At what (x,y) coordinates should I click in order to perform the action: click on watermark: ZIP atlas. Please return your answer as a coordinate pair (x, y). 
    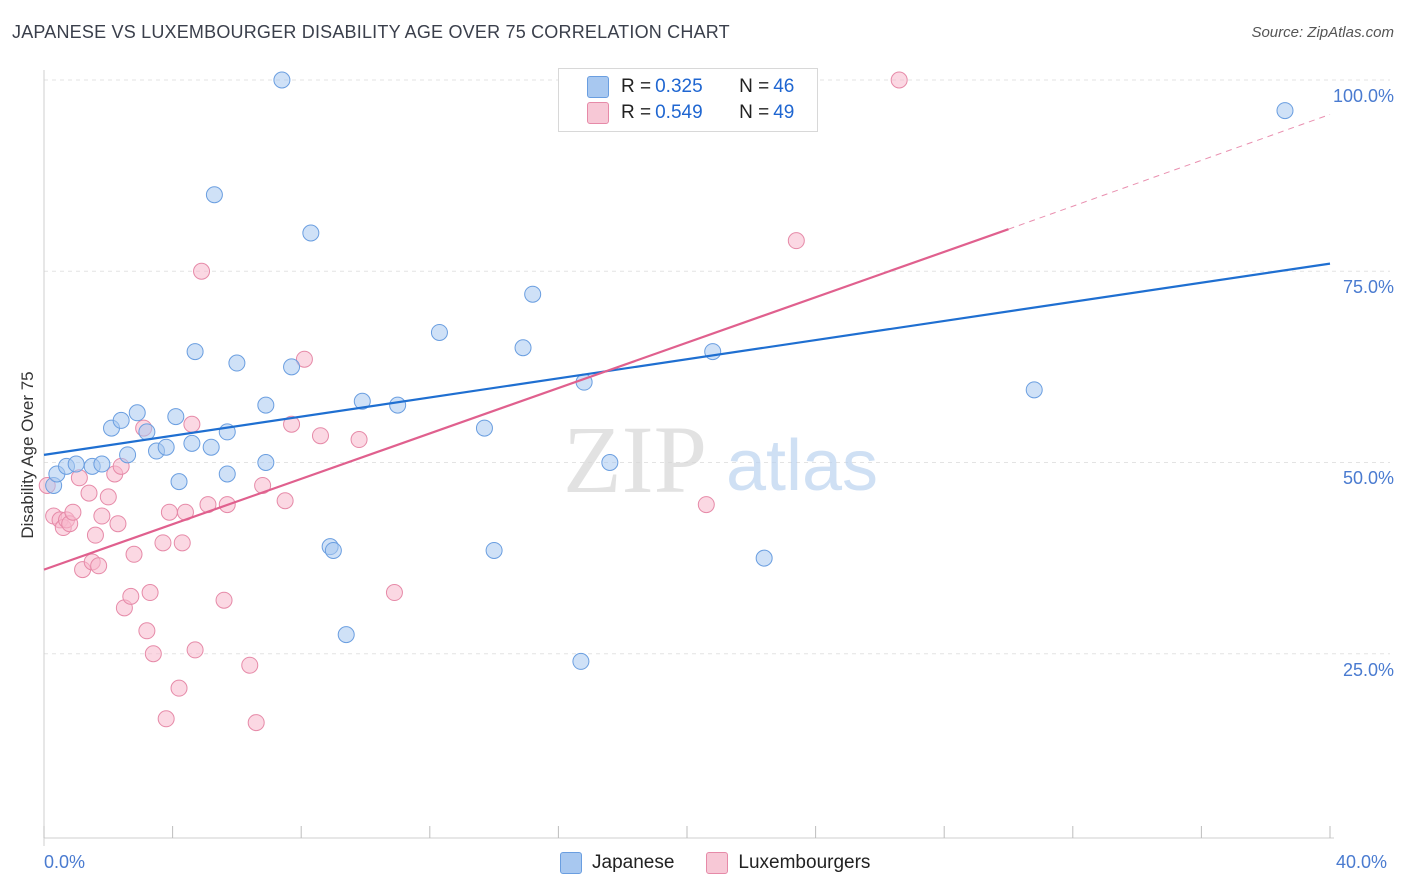
    Looking at the image, I should click on (720, 459).